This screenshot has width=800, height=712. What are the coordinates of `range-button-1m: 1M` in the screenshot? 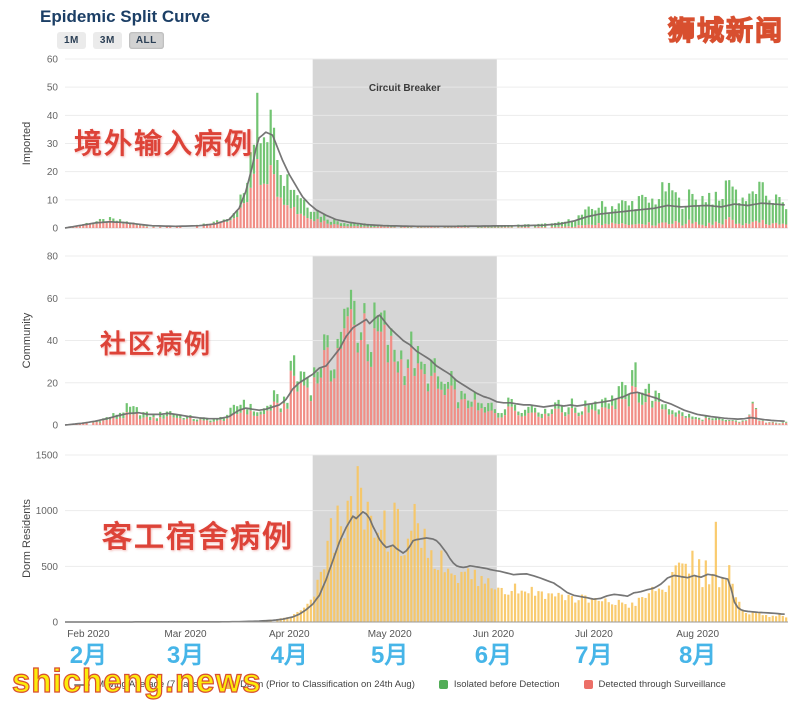 It's located at (71, 40).